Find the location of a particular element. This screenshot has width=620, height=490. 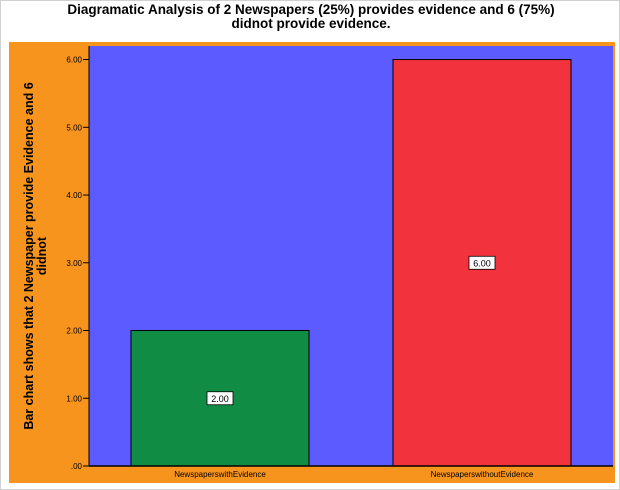

chart-title-line-2: didnot provide evidence. is located at coordinates (311, 23).